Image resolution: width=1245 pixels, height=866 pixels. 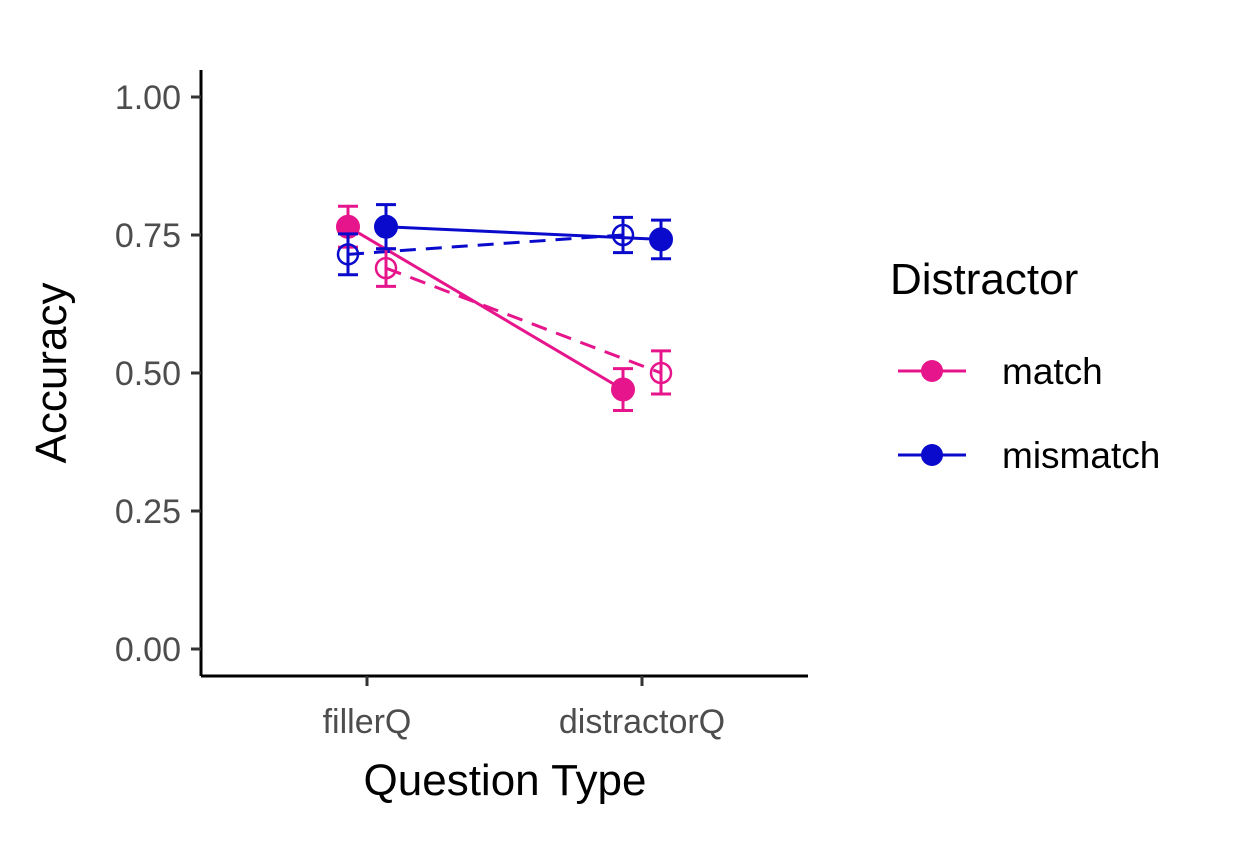 What do you see at coordinates (932, 371) in the screenshot?
I see `legend-key-point-match` at bounding box center [932, 371].